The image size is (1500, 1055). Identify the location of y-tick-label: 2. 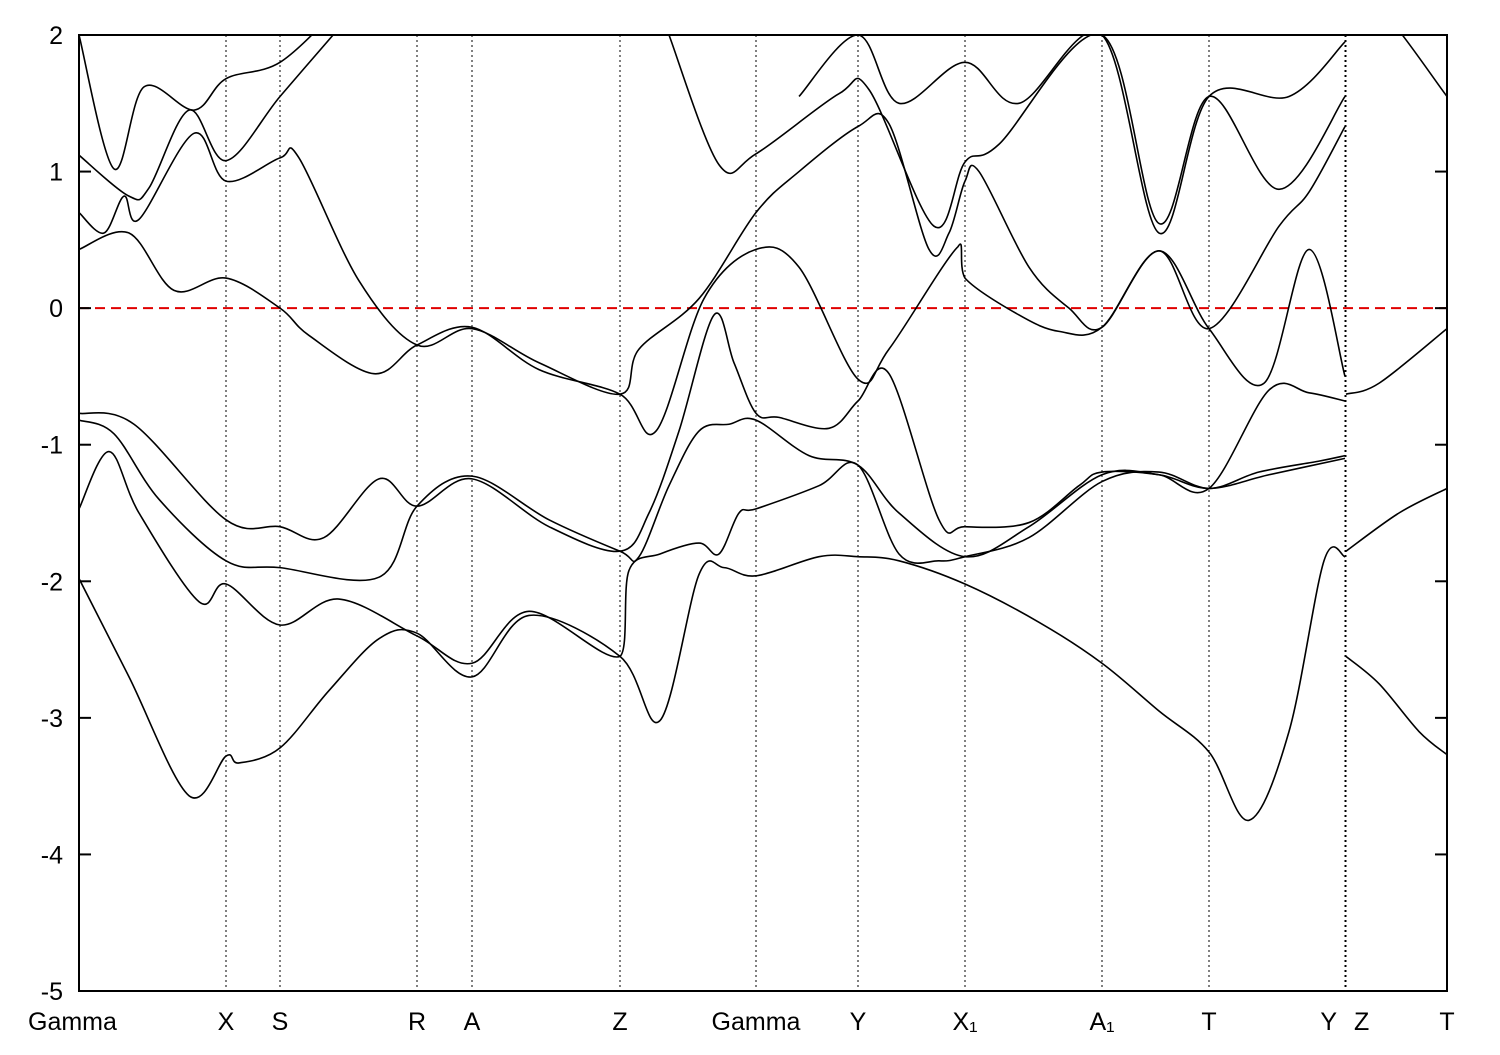
(56, 36).